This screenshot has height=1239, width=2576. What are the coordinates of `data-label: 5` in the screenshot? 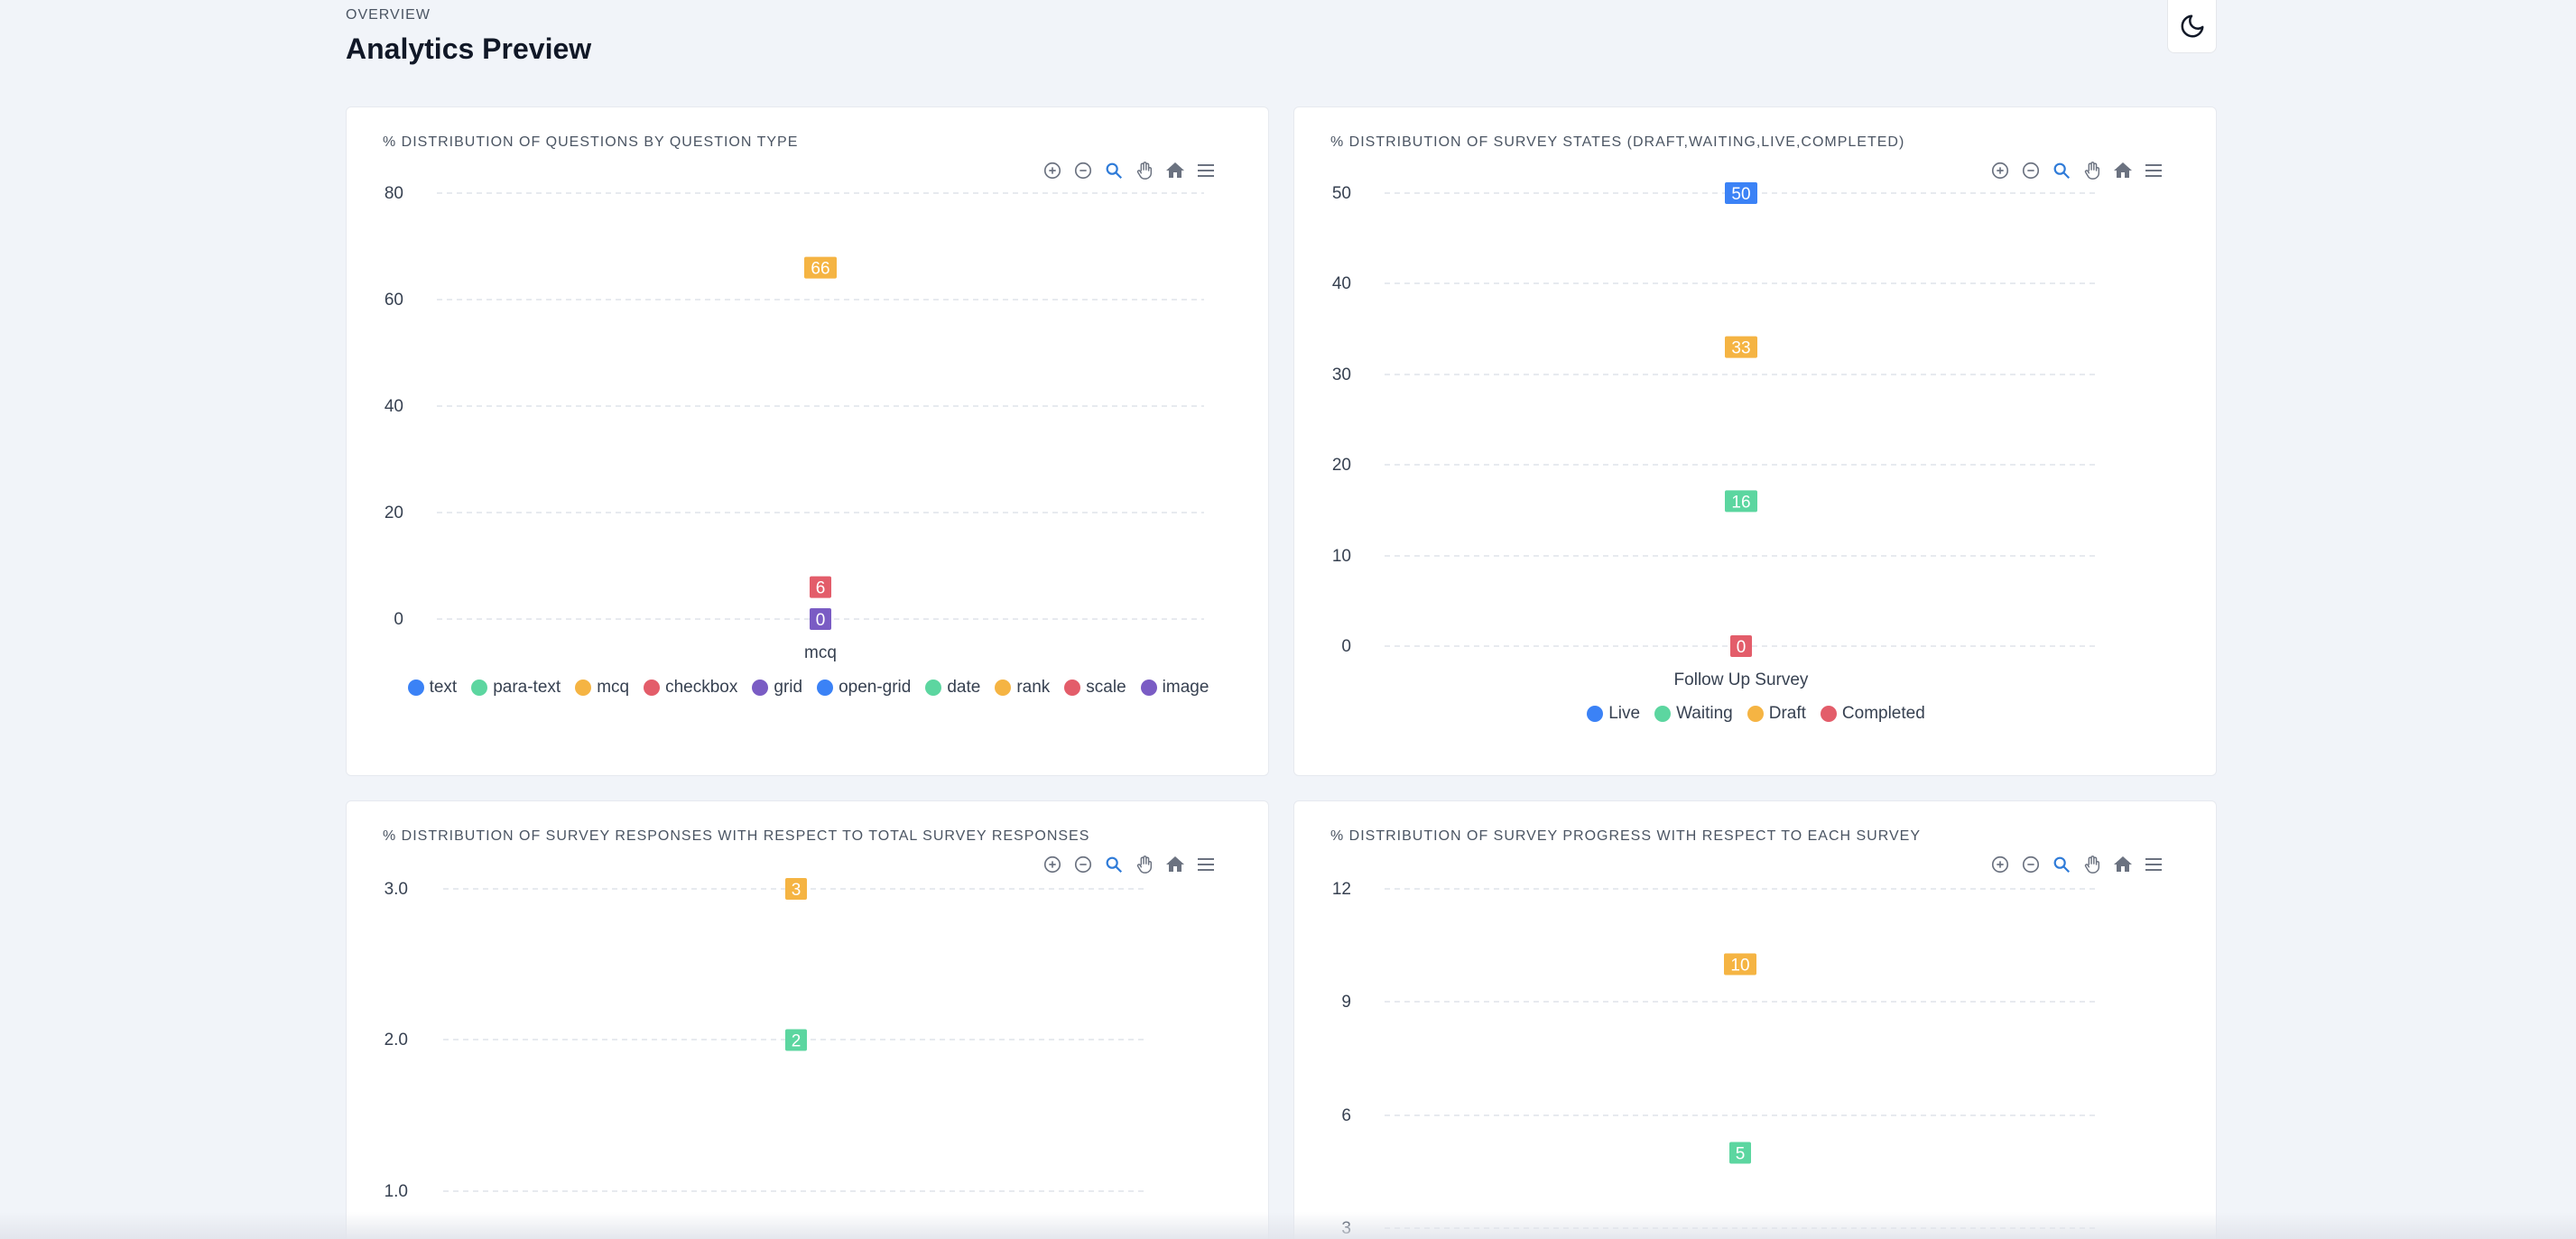 It's located at (1740, 1153).